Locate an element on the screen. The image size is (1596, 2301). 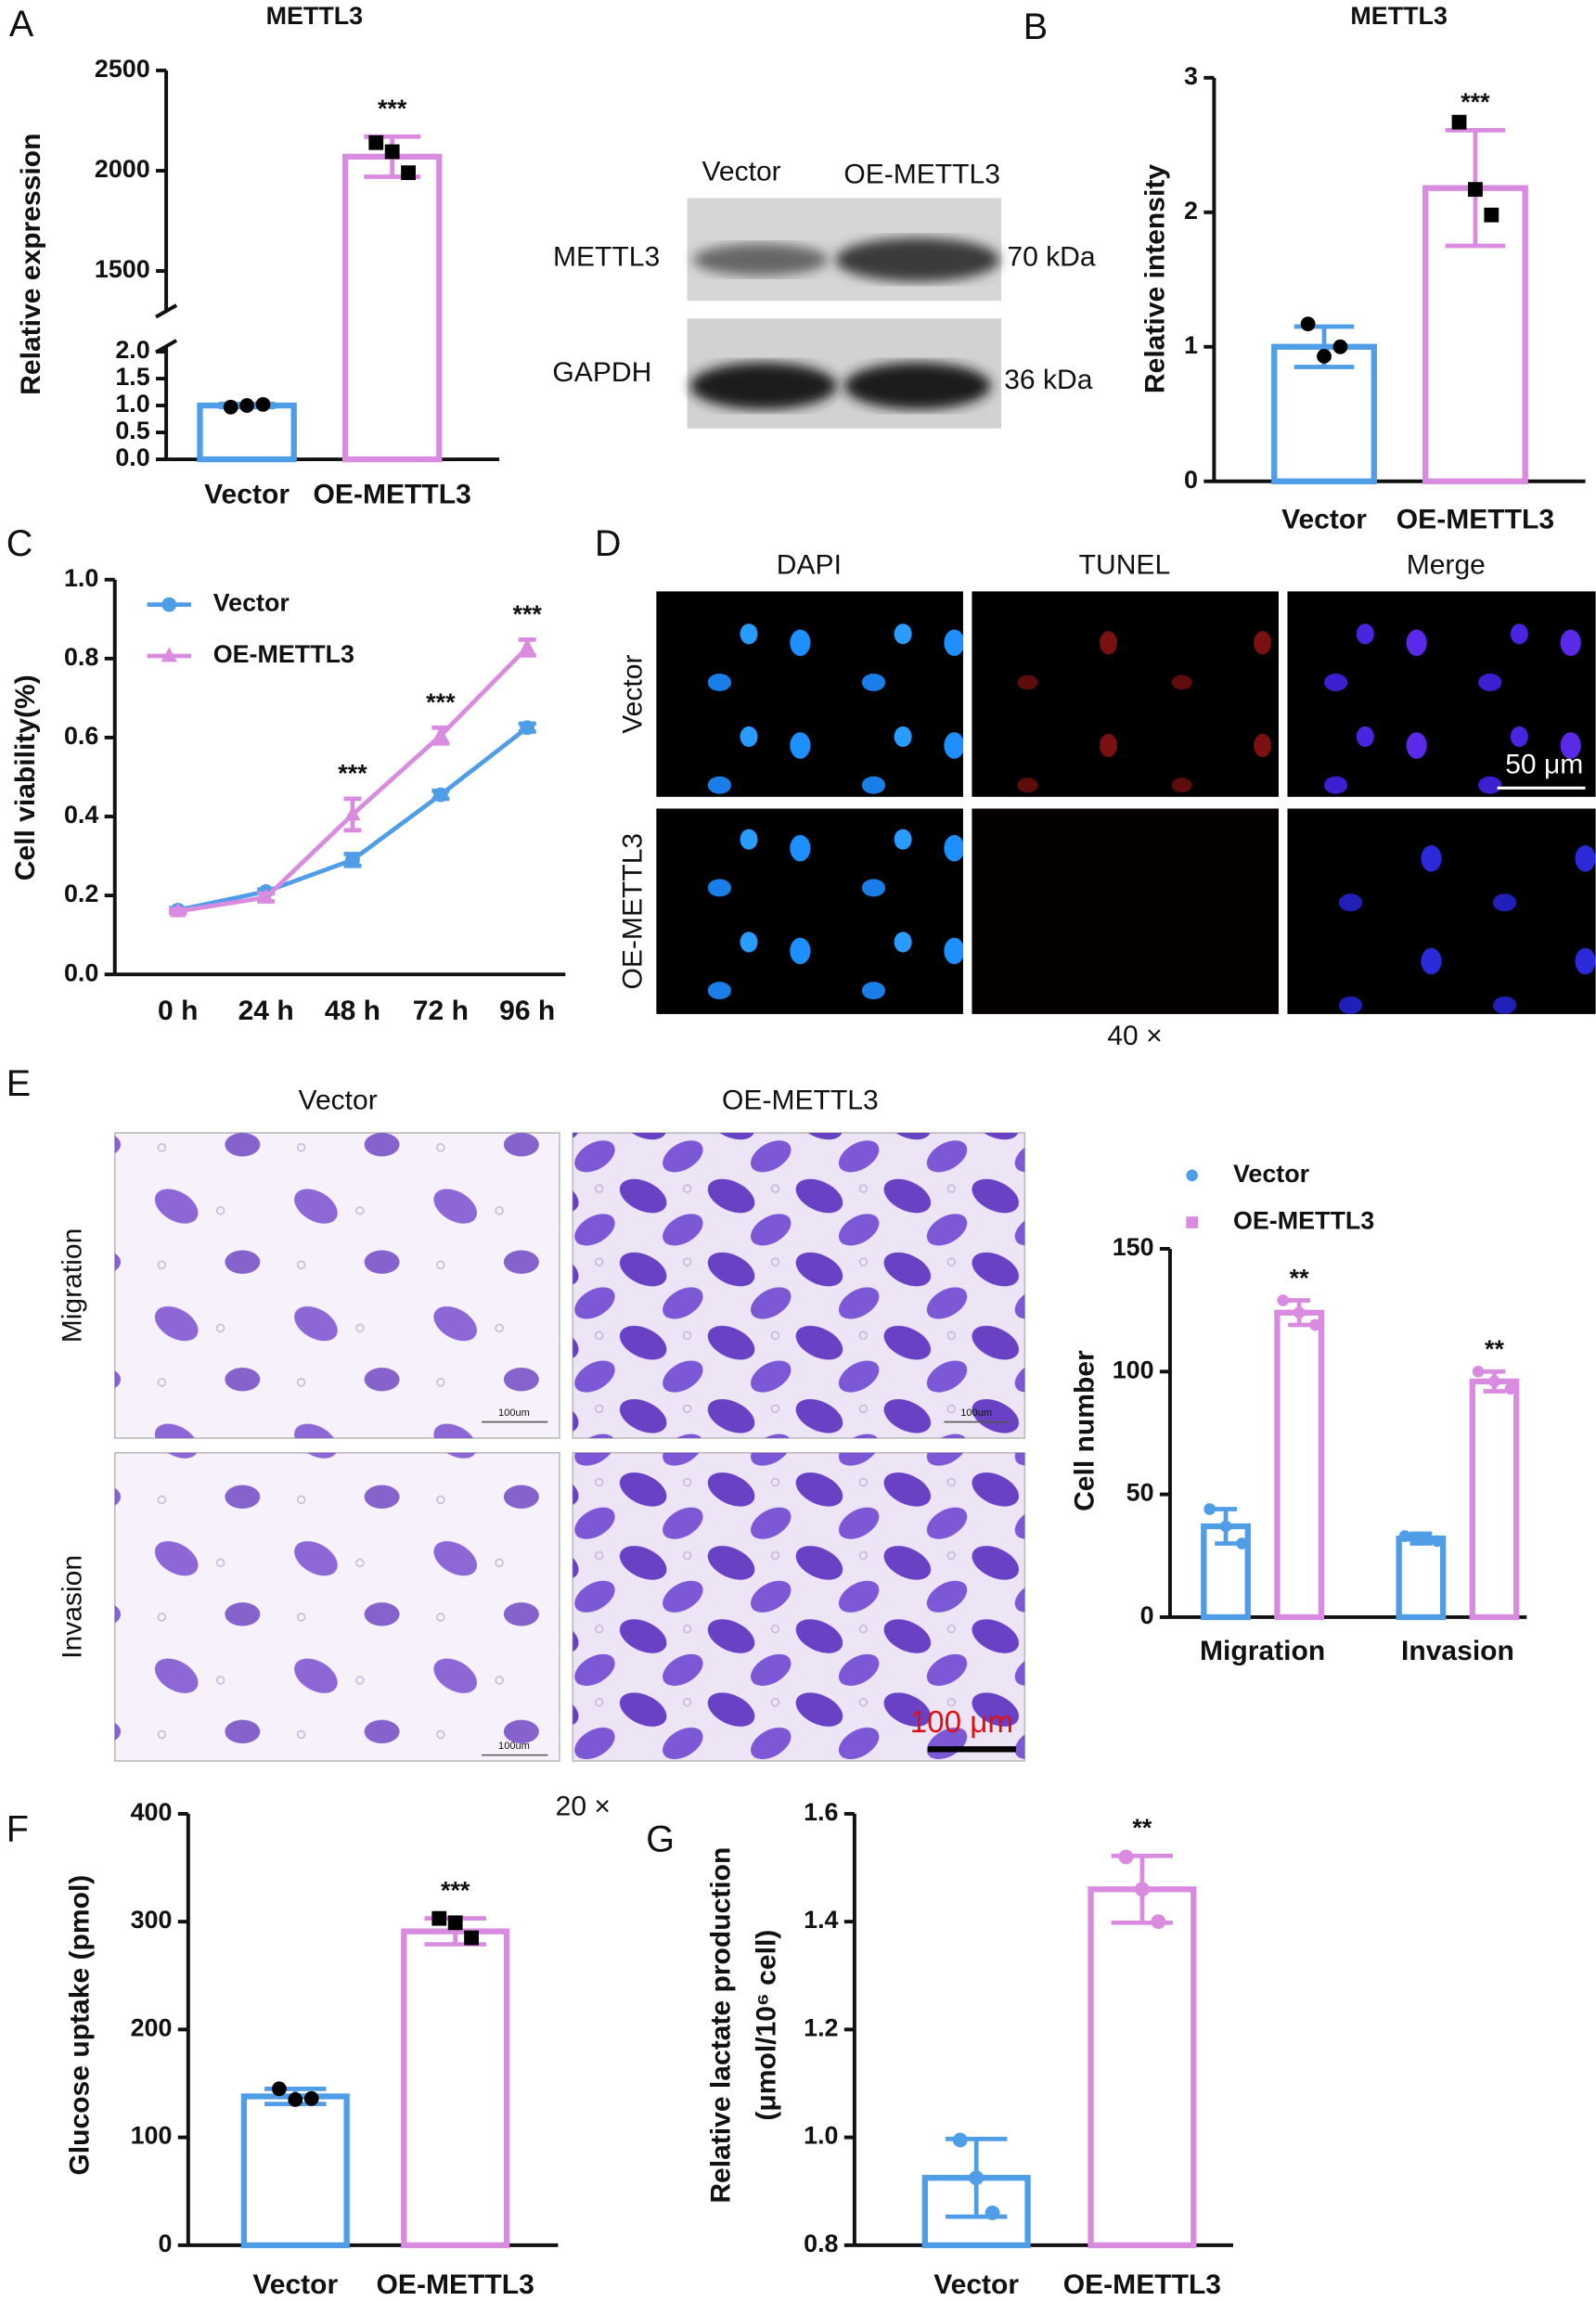
column-label: OE-METTL3 is located at coordinates (801, 1101).